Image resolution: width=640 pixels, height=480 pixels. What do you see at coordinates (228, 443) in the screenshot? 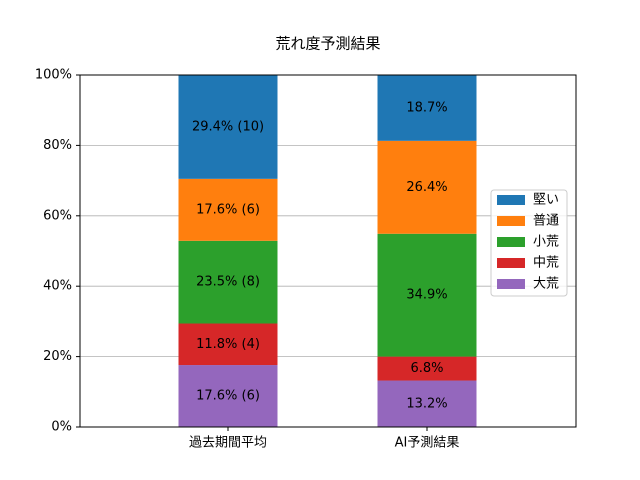
I see `x-tick-label: 過去期間平均` at bounding box center [228, 443].